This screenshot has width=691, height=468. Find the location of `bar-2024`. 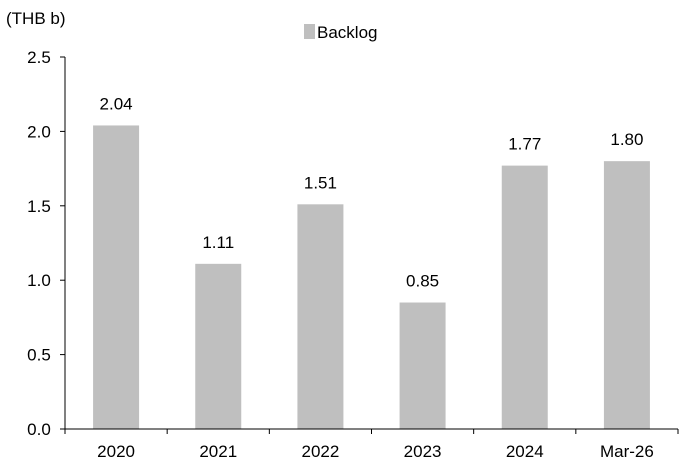

bar-2024 is located at coordinates (524, 297).